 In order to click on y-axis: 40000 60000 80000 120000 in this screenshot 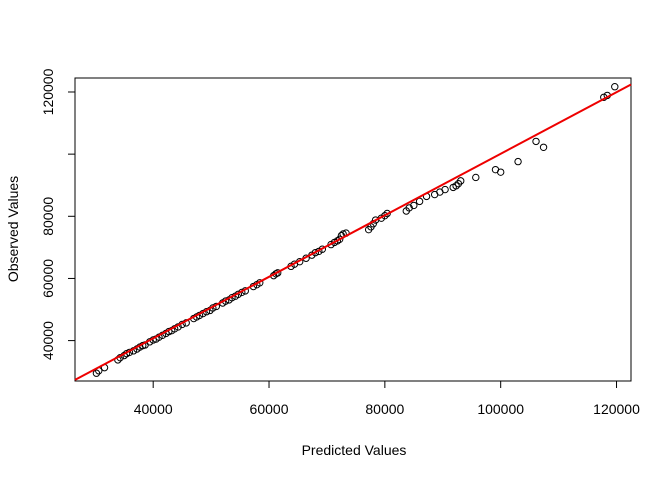, I will do `click(58, 214)`.